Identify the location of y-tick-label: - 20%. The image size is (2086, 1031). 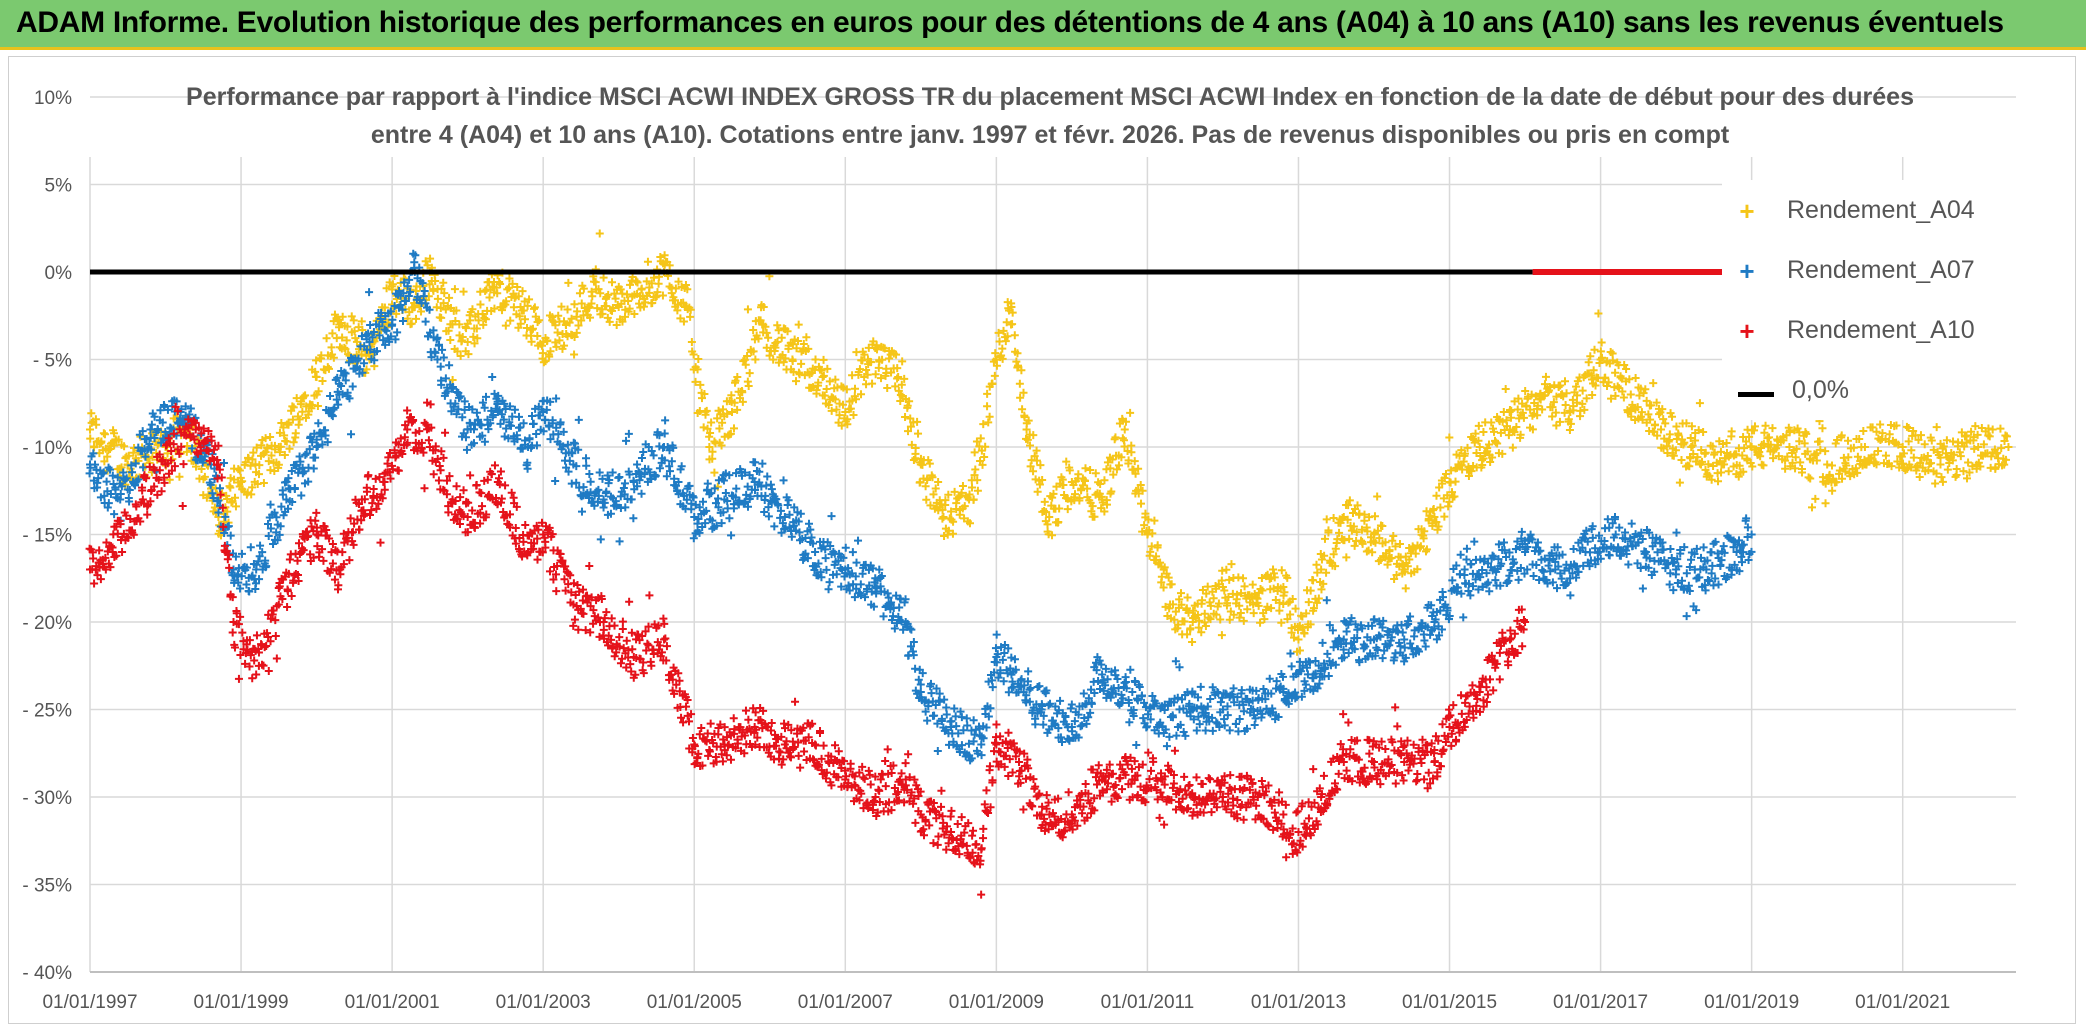
(47, 623).